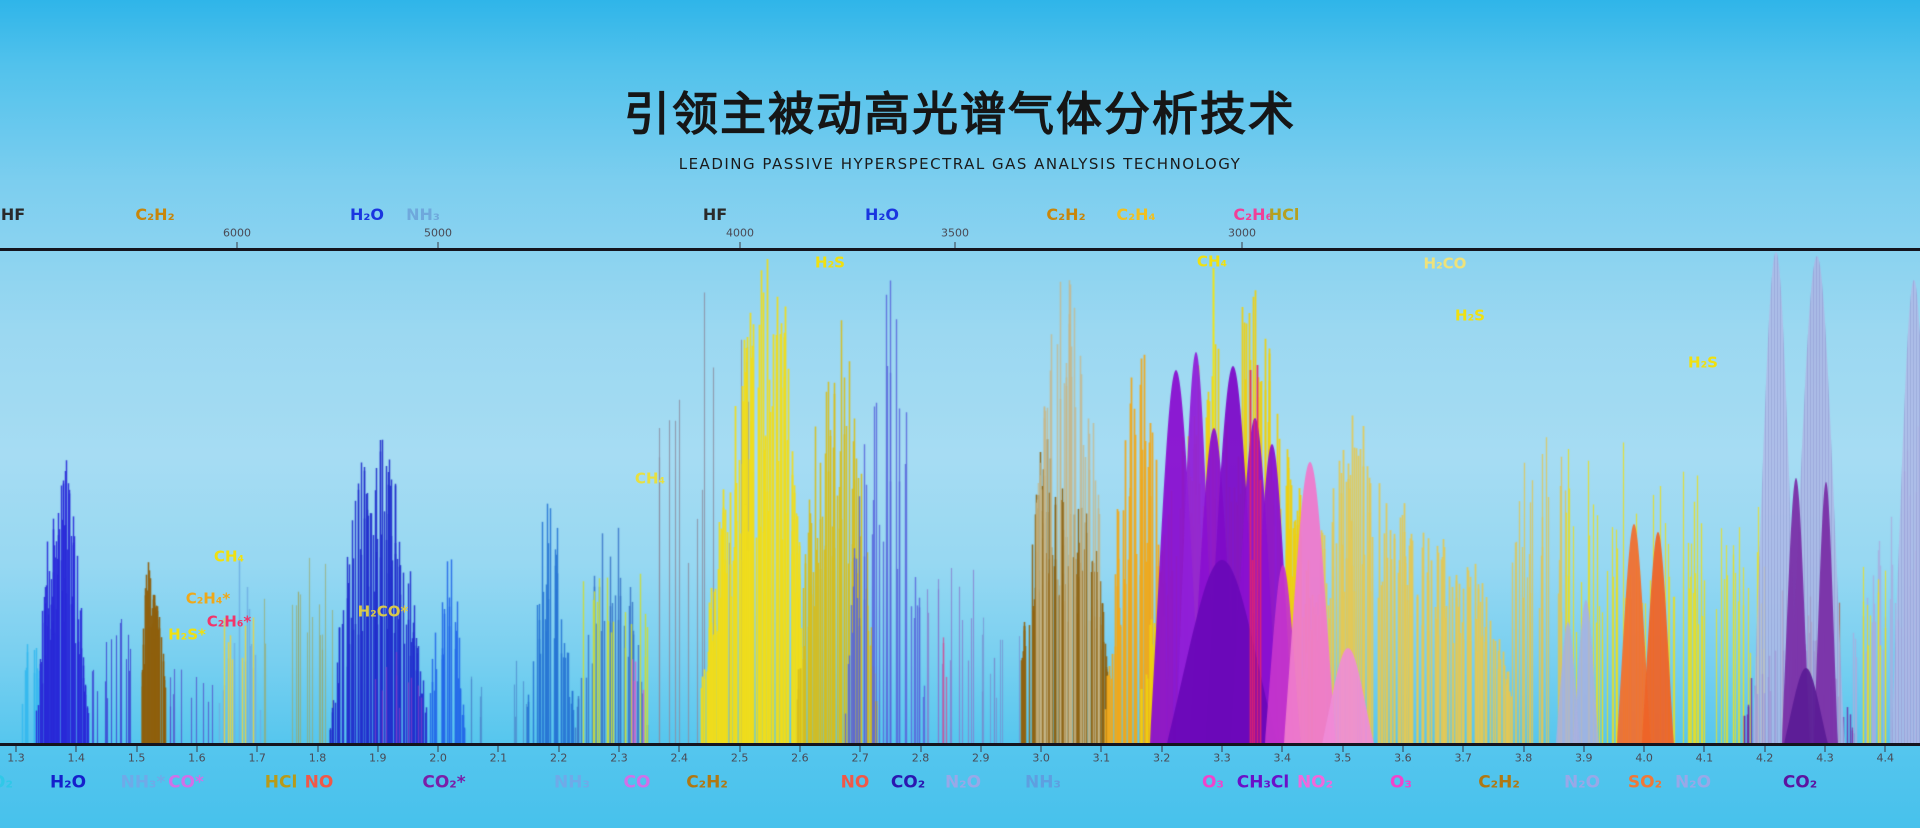 The width and height of the screenshot is (1920, 828). I want to click on bottom-tick-label-2.9: 2.9, so click(981, 758).